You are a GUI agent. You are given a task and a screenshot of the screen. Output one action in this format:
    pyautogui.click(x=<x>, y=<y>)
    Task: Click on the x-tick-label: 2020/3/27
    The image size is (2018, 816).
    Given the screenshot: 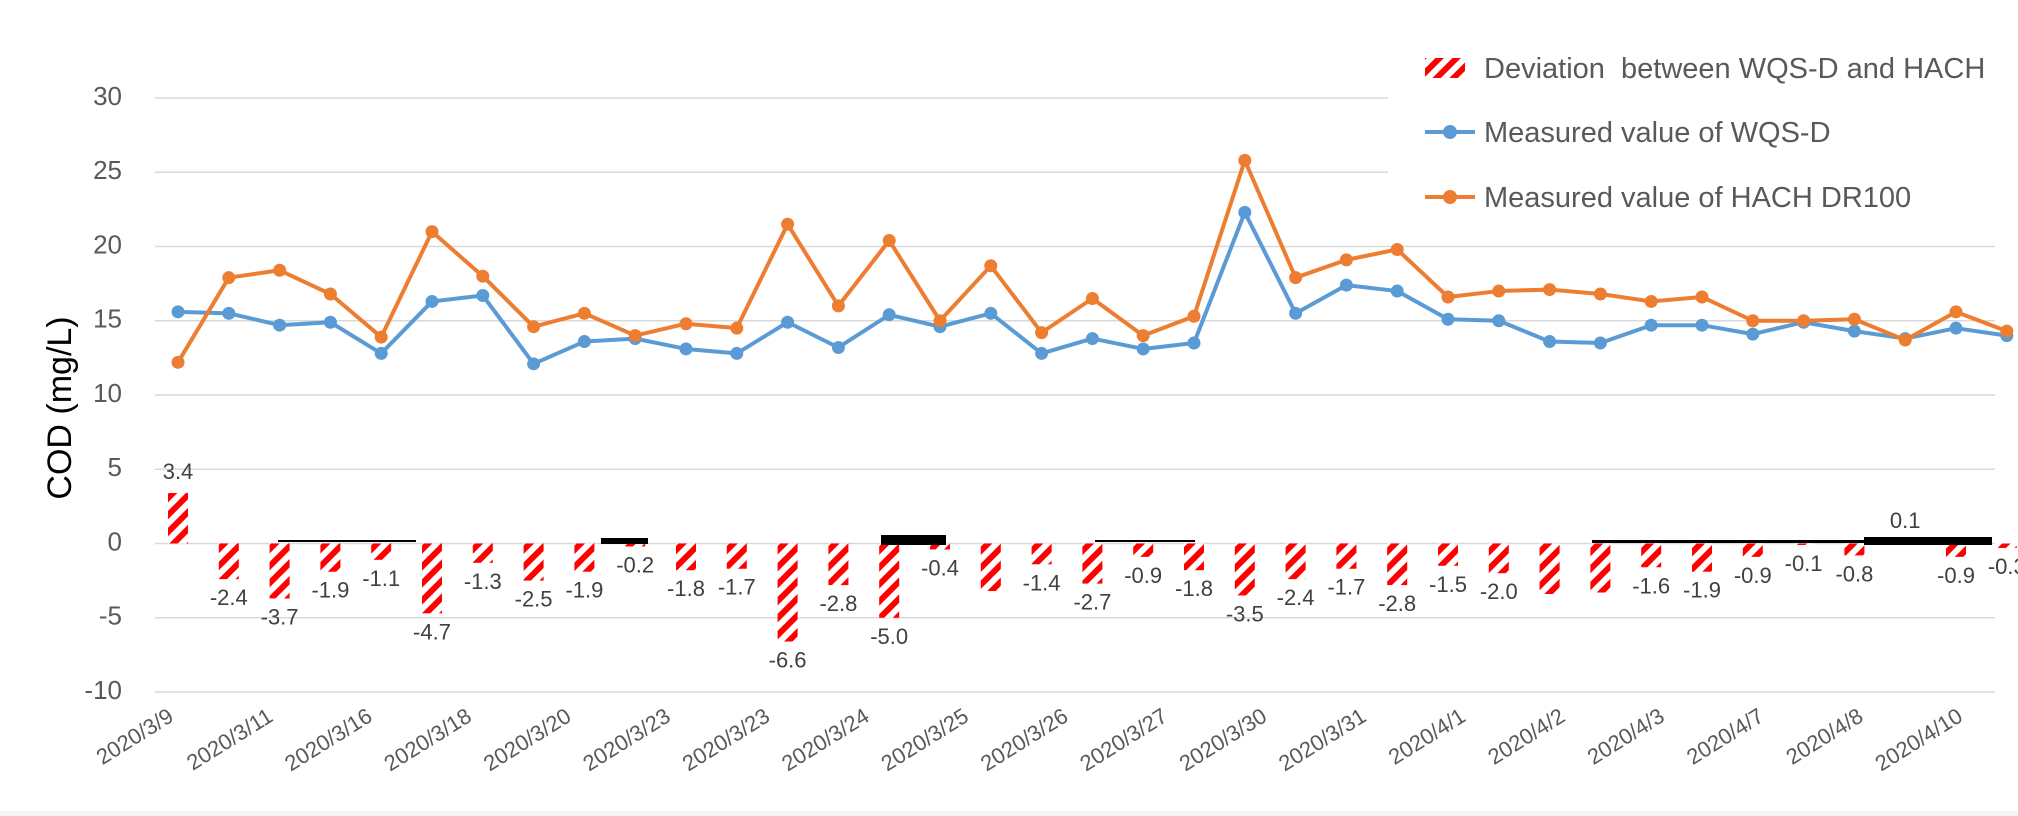 What is the action you would take?
    pyautogui.click(x=1123, y=739)
    